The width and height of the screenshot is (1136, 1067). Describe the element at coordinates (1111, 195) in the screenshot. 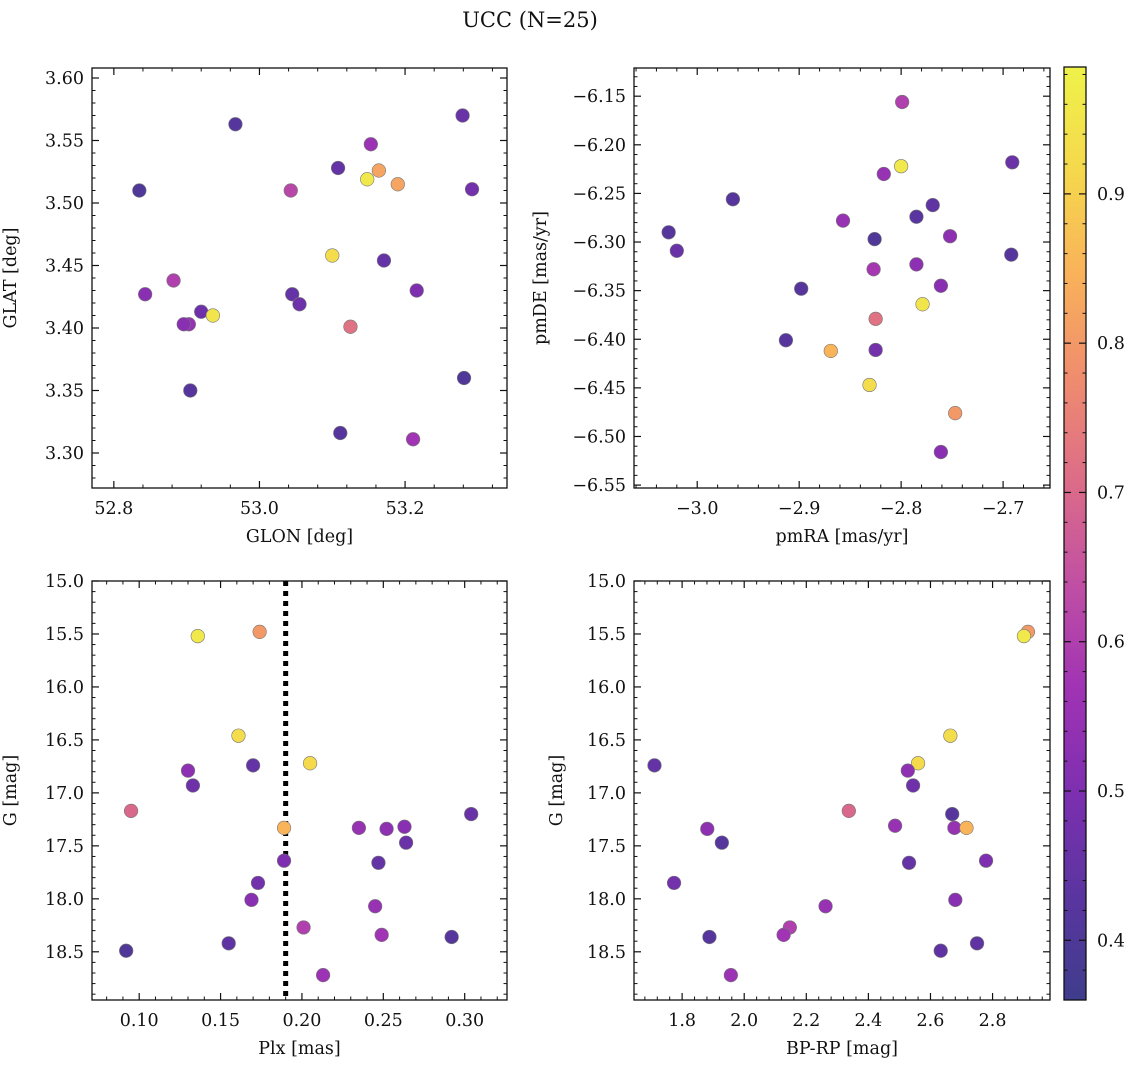

I see `colorbar-tick-label: 0.9` at that location.